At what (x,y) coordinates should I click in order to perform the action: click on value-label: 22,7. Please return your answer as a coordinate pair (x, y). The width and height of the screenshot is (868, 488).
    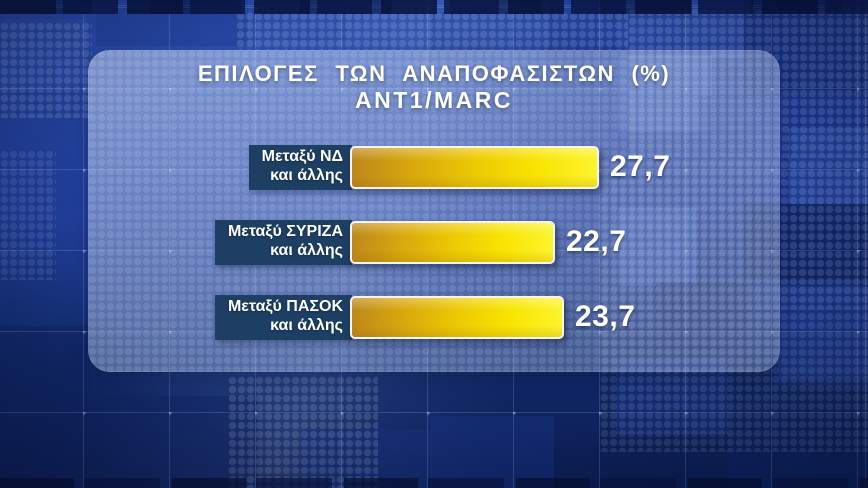
    Looking at the image, I should click on (596, 241).